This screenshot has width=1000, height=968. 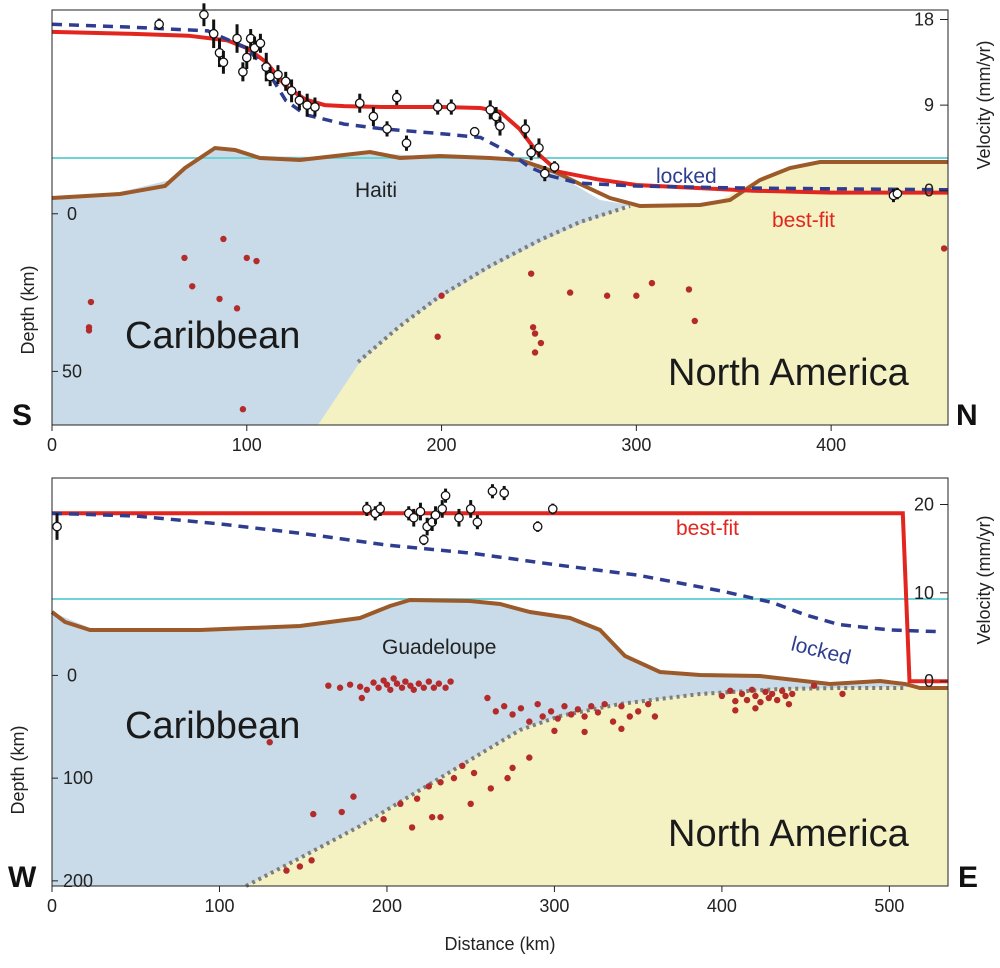 I want to click on bottom-x-tick-label: 300, so click(x=554, y=906).